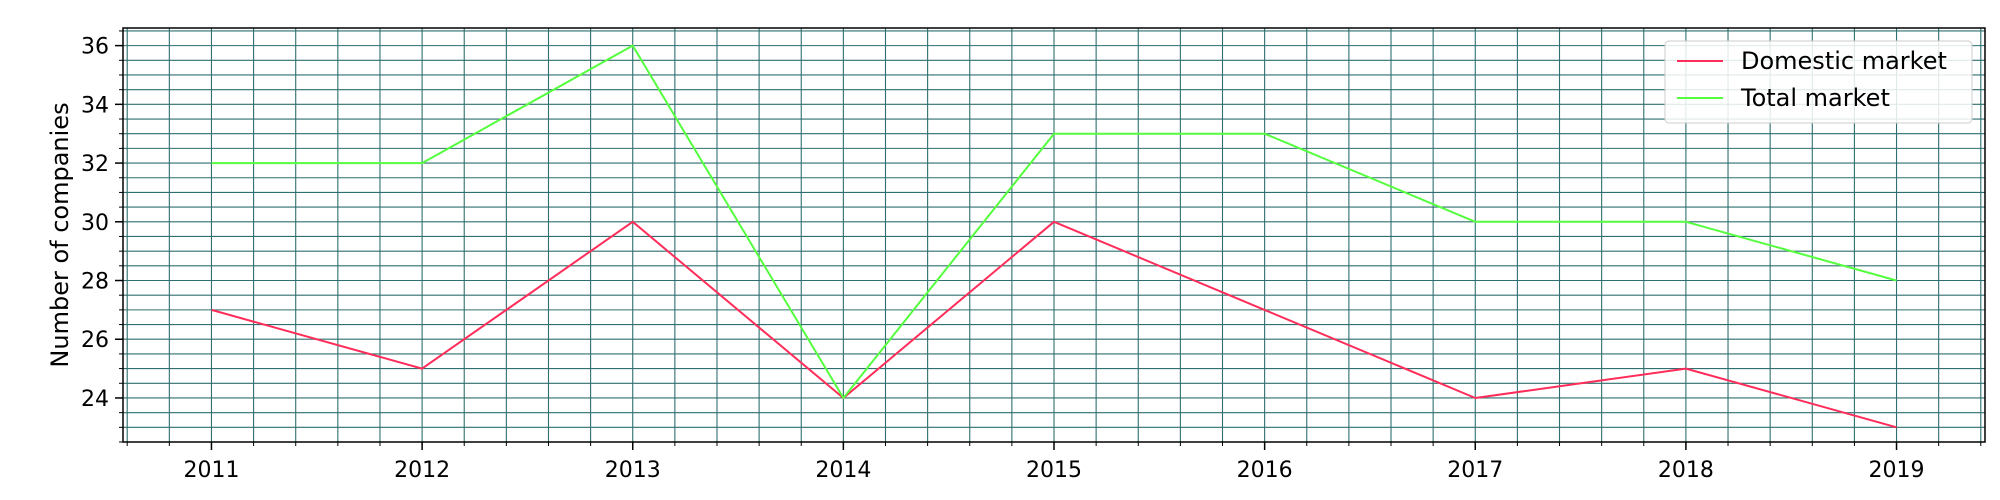 This screenshot has width=2000, height=500. What do you see at coordinates (1265, 470) in the screenshot?
I see `x-tick-label: 2016` at bounding box center [1265, 470].